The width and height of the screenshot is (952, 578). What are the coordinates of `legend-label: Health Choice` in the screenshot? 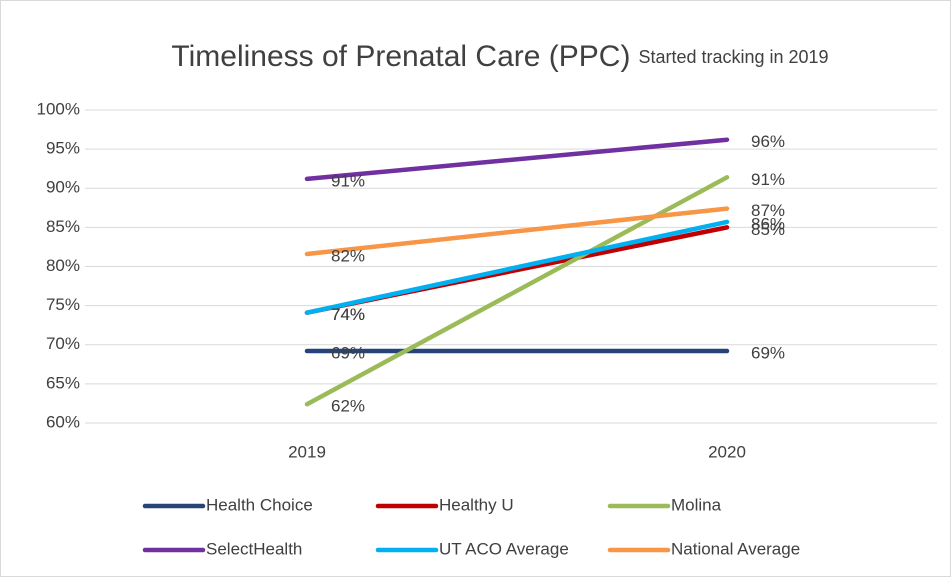 It's located at (259, 504).